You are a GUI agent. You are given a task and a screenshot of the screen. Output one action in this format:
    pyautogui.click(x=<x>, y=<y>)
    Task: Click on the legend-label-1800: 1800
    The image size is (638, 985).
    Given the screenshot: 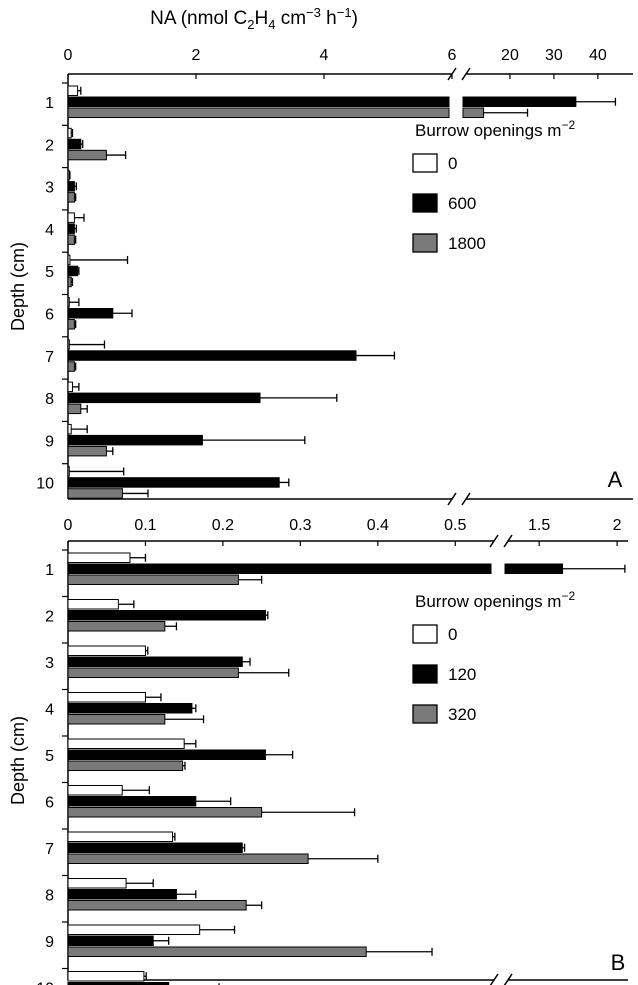 What is the action you would take?
    pyautogui.click(x=467, y=243)
    